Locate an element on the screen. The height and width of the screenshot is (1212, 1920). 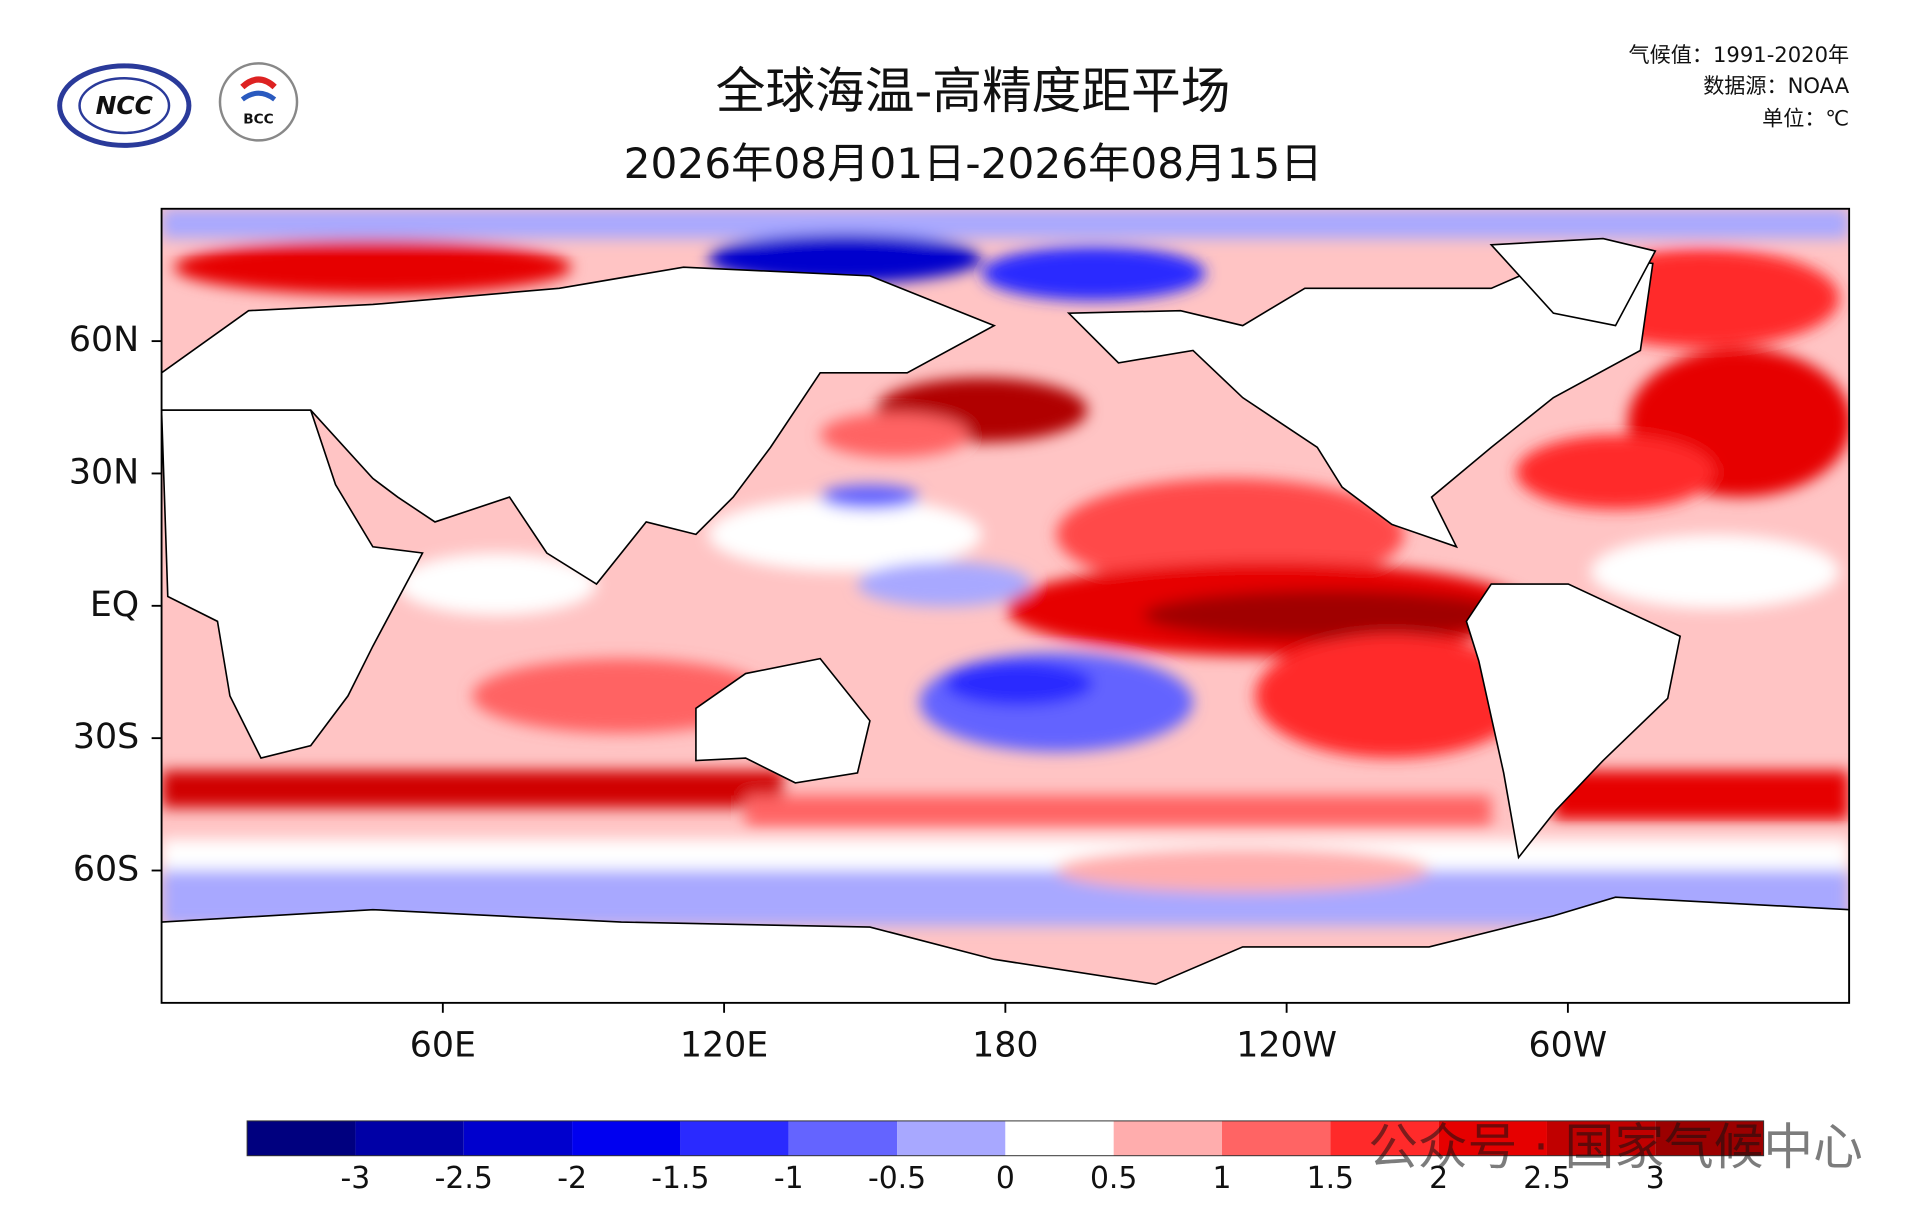
colorbar-tick-label: 0.5 is located at coordinates (1113, 1178).